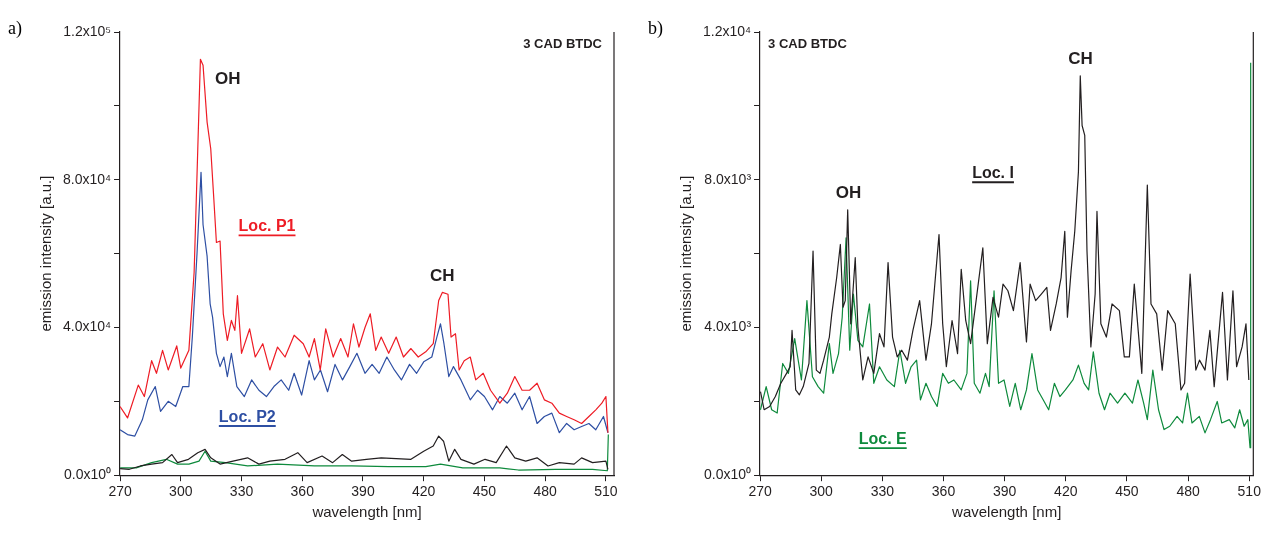  What do you see at coordinates (883, 439) in the screenshot?
I see `text: Loc. E` at bounding box center [883, 439].